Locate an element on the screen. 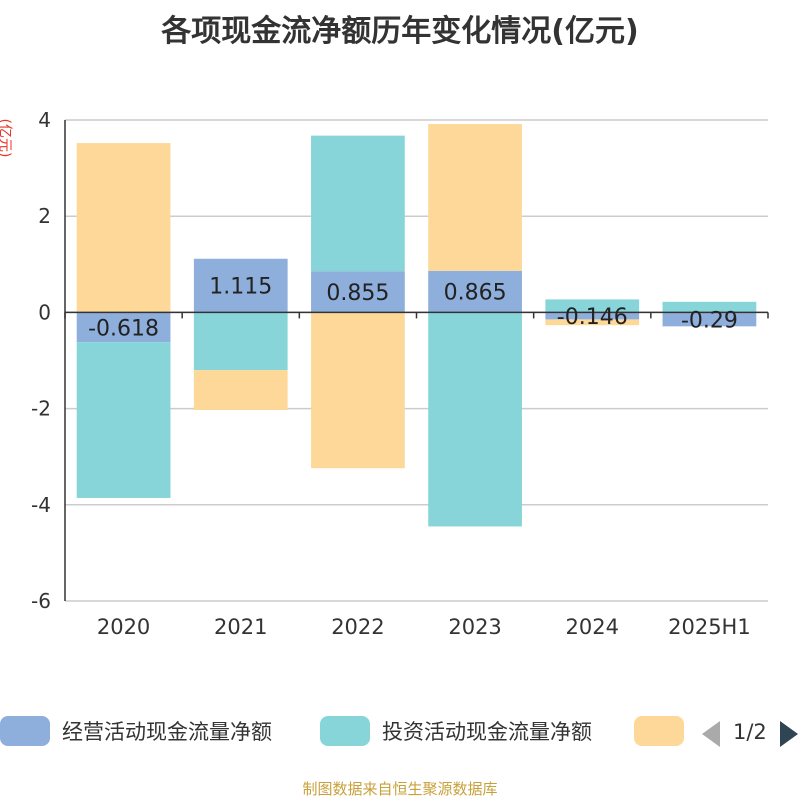 The height and width of the screenshot is (800, 800). legend: 经营活动现金流量净额 投资活动现金流量净额 1/2 is located at coordinates (400, 736).